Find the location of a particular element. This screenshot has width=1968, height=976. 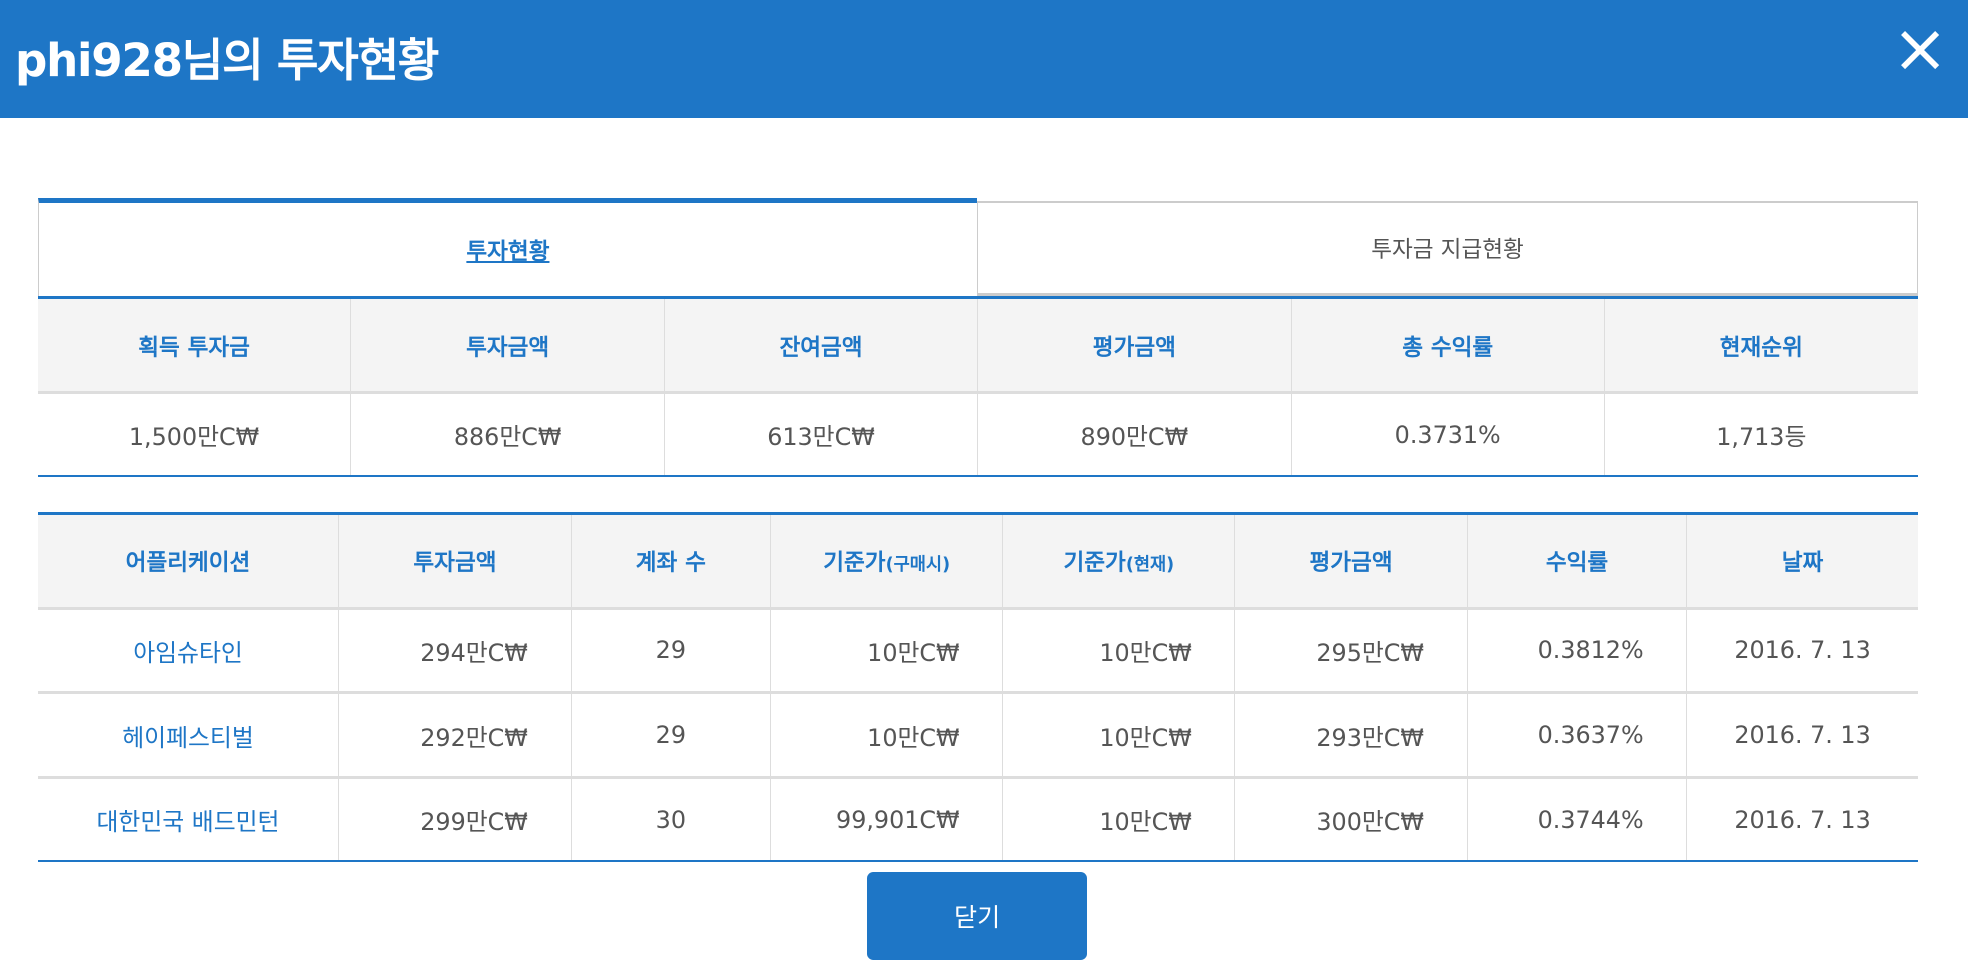

cell: 30 is located at coordinates (670, 819).